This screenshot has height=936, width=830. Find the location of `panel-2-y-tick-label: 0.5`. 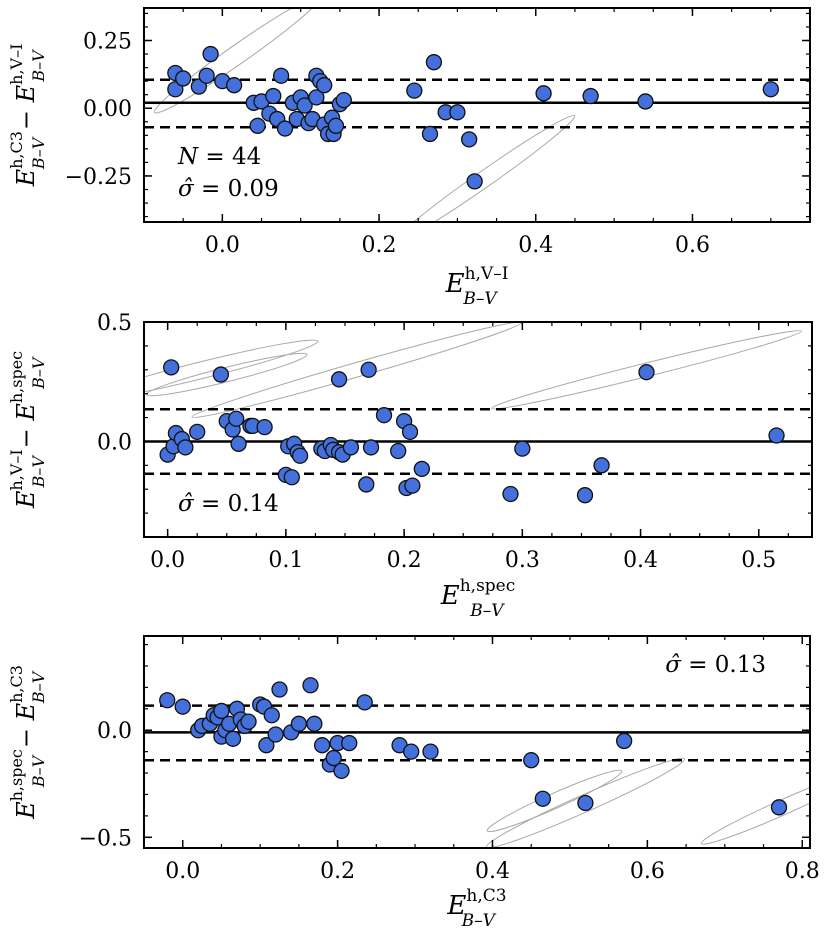

panel-2-y-tick-label: 0.5 is located at coordinates (114, 323).